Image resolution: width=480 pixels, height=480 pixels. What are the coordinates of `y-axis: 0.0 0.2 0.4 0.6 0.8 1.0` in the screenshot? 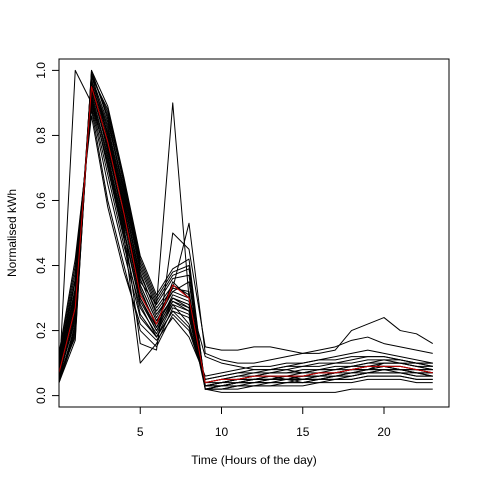 It's located at (46, 233).